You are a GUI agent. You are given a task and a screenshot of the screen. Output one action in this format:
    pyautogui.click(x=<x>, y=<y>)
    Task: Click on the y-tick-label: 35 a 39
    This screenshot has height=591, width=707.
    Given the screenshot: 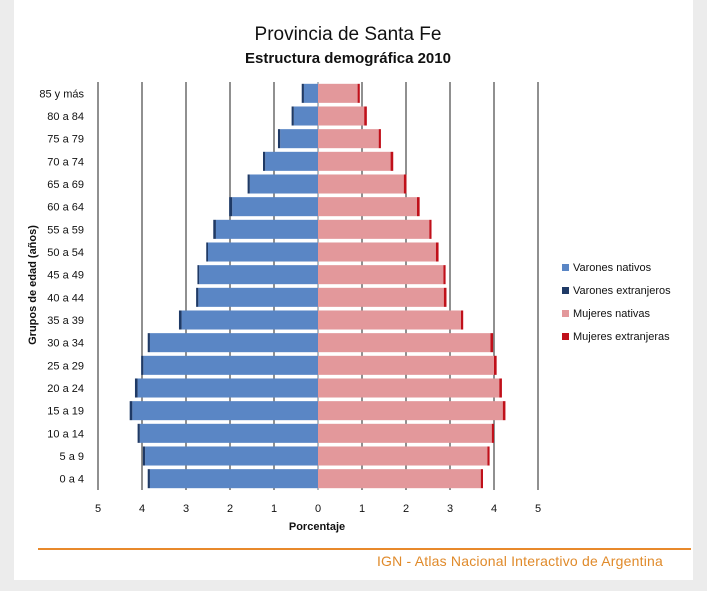 What is the action you would take?
    pyautogui.click(x=65, y=321)
    